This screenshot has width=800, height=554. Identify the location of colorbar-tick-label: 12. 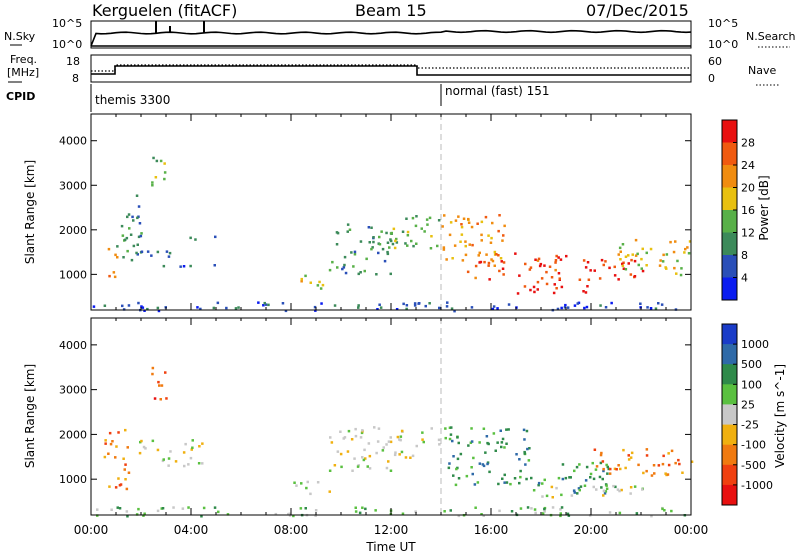
(748, 233).